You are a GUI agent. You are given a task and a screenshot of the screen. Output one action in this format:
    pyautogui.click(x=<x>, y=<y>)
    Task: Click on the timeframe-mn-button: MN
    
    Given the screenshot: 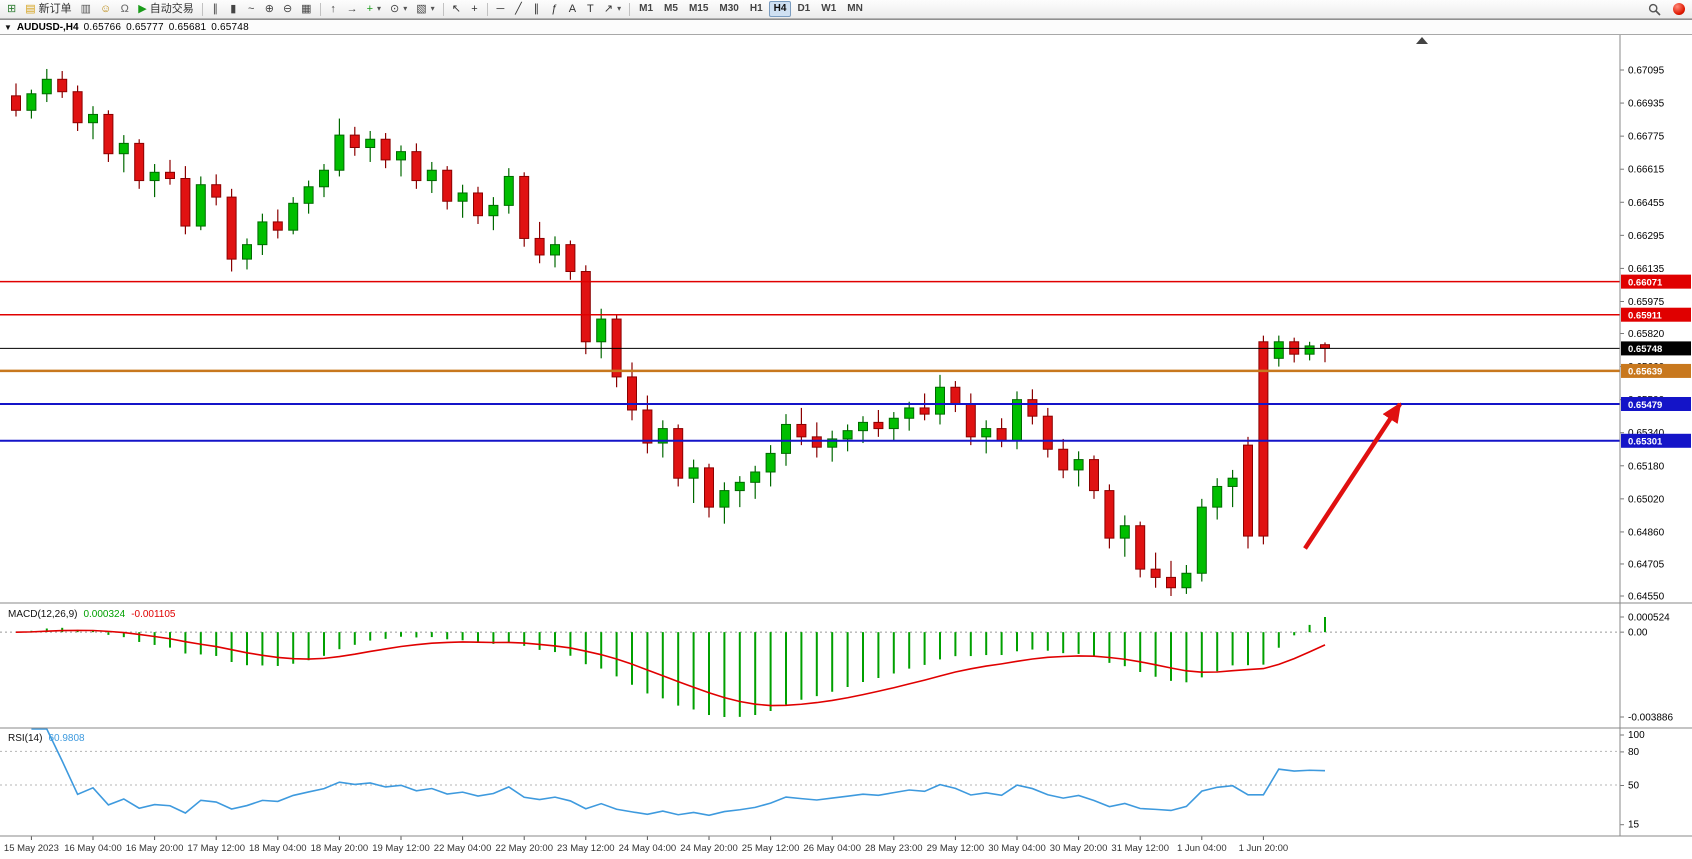 What is the action you would take?
    pyautogui.click(x=855, y=9)
    